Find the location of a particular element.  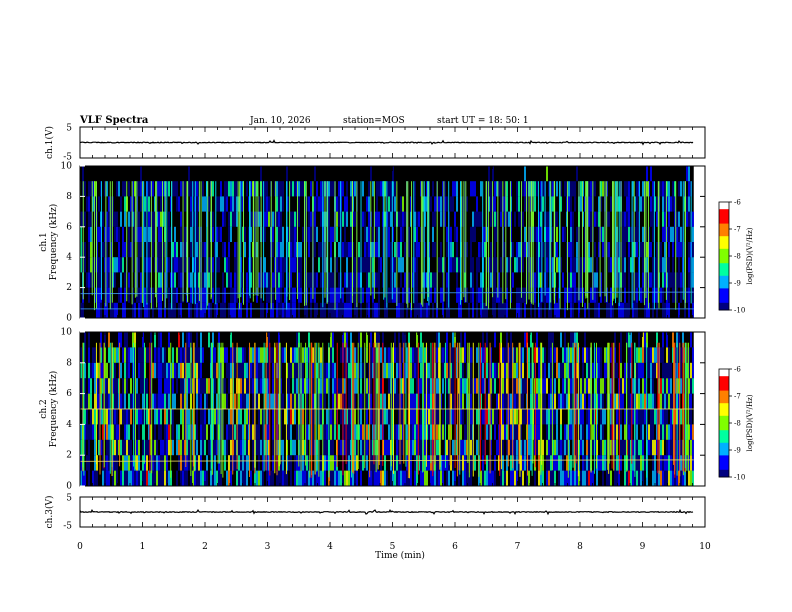

voltage-trace is located at coordinates (386, 142).